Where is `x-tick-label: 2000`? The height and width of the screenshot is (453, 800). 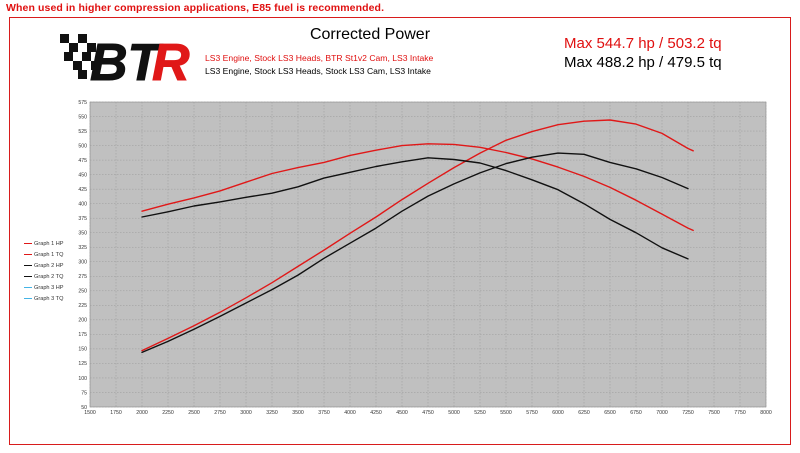
x-tick-label: 2000 is located at coordinates (142, 413).